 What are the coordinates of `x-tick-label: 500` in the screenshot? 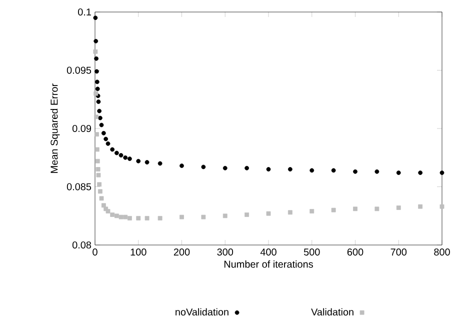 It's located at (312, 252).